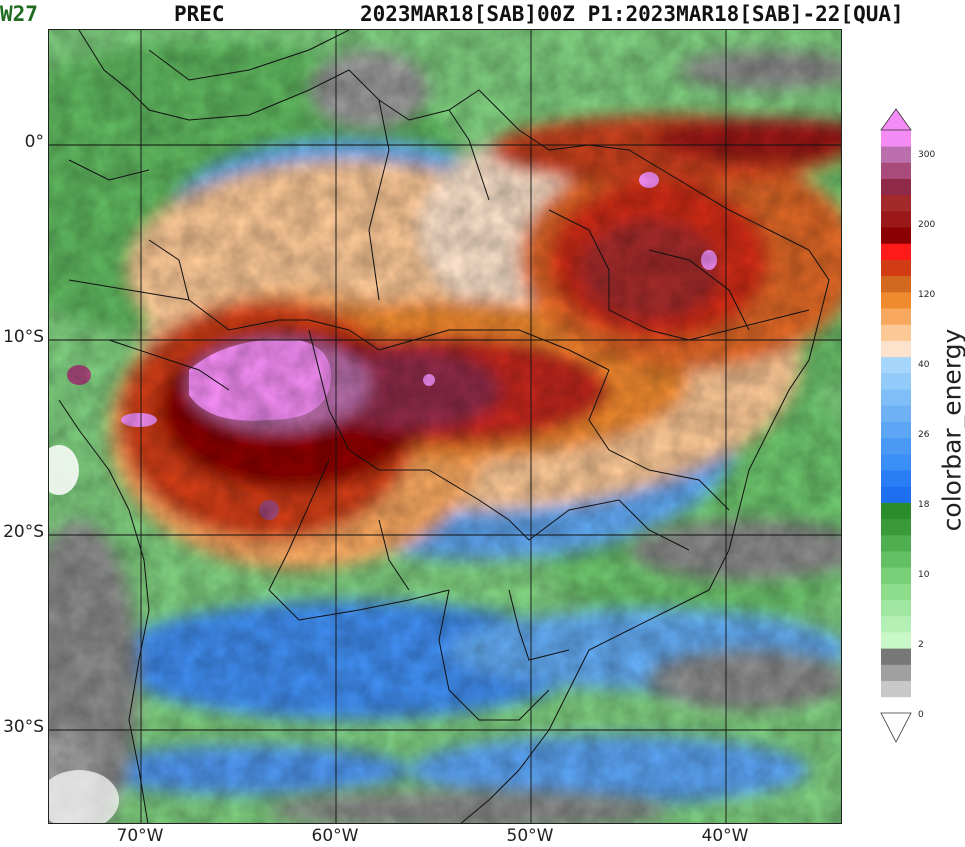 This screenshot has width=965, height=847. What do you see at coordinates (924, 505) in the screenshot?
I see `colorbar-tick-18: 18` at bounding box center [924, 505].